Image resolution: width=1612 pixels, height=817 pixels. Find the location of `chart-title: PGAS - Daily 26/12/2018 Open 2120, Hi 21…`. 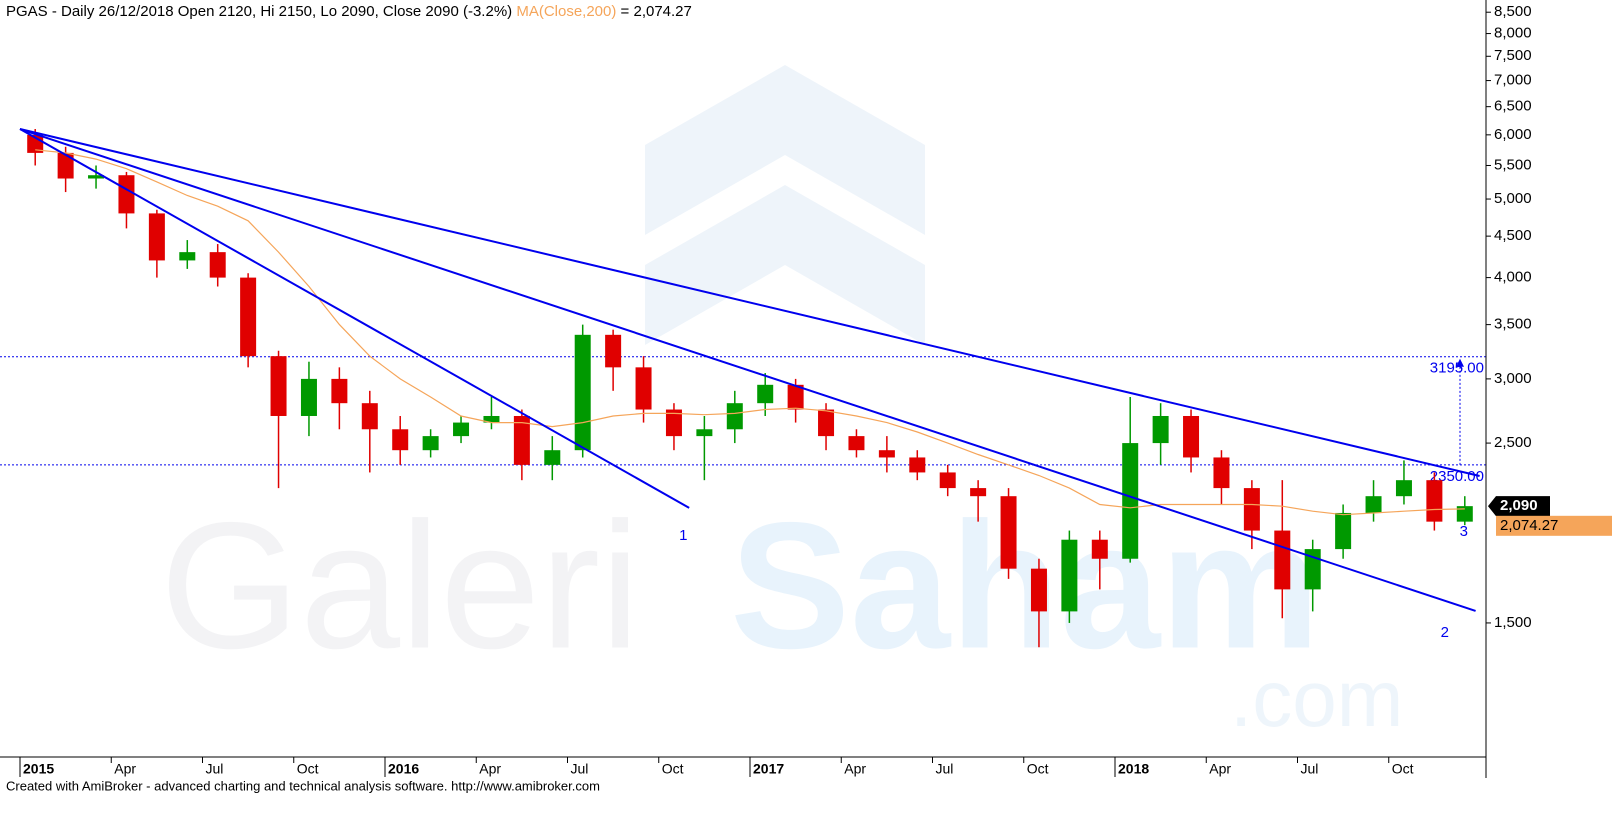

chart-title: PGAS - Daily 26/12/2018 Open 2120, Hi 21… is located at coordinates (349, 11).